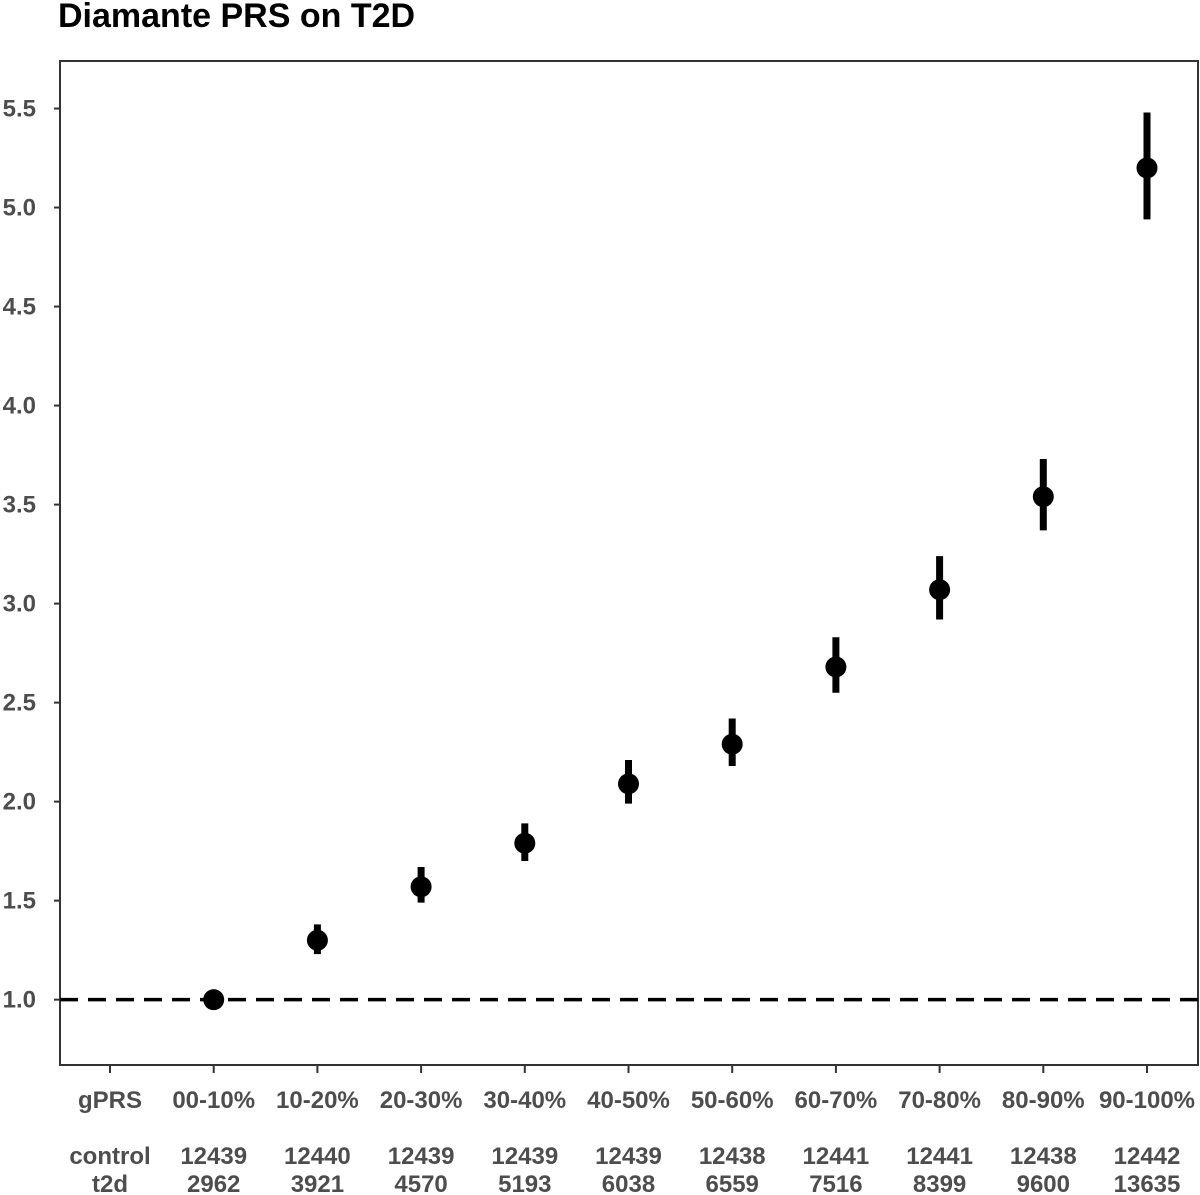 The image size is (1200, 1195). What do you see at coordinates (19, 406) in the screenshot?
I see `y-tick-label: 4.0` at bounding box center [19, 406].